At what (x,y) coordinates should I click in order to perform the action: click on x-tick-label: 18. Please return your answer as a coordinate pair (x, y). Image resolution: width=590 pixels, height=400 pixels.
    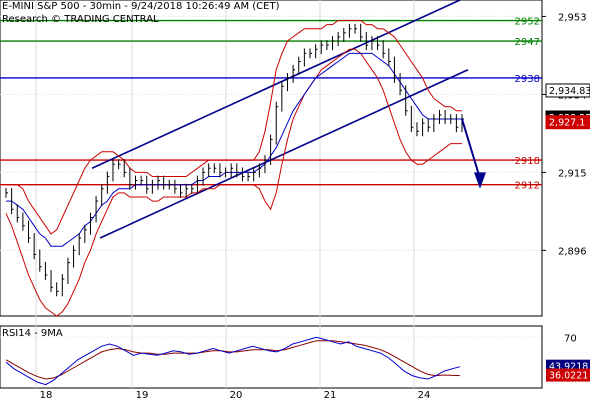
    Looking at the image, I should click on (46, 395).